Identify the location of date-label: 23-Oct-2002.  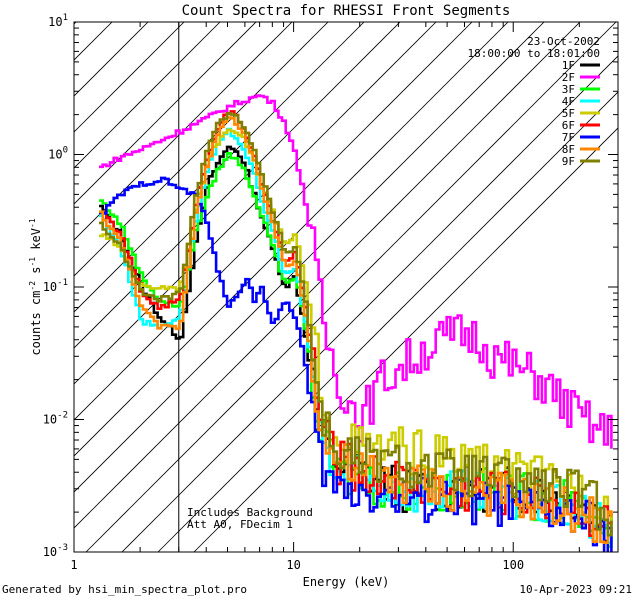
(563, 41).